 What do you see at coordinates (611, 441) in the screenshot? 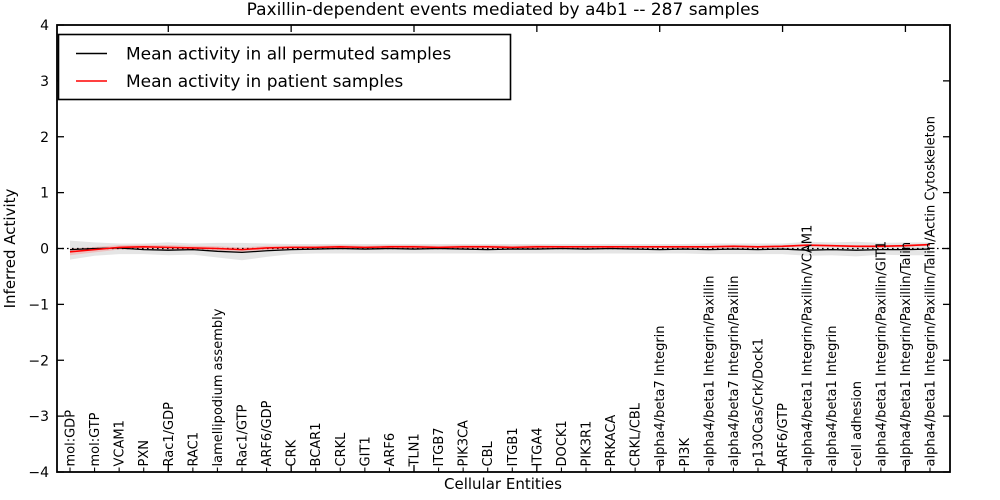
I see `x-tick-label: PRKACA` at bounding box center [611, 441].